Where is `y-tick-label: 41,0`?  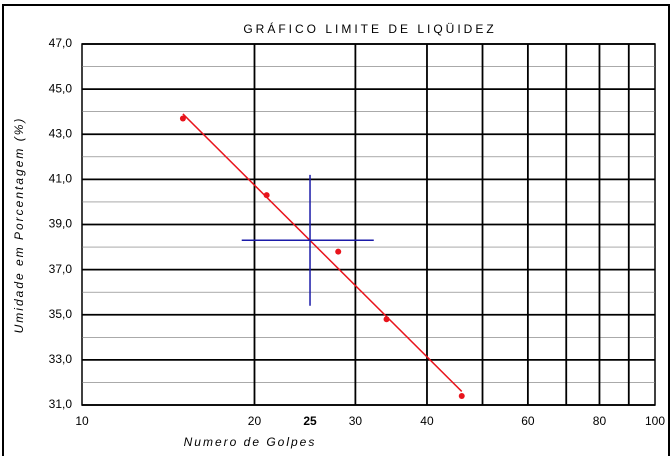 y-tick-label: 41,0 is located at coordinates (61, 179).